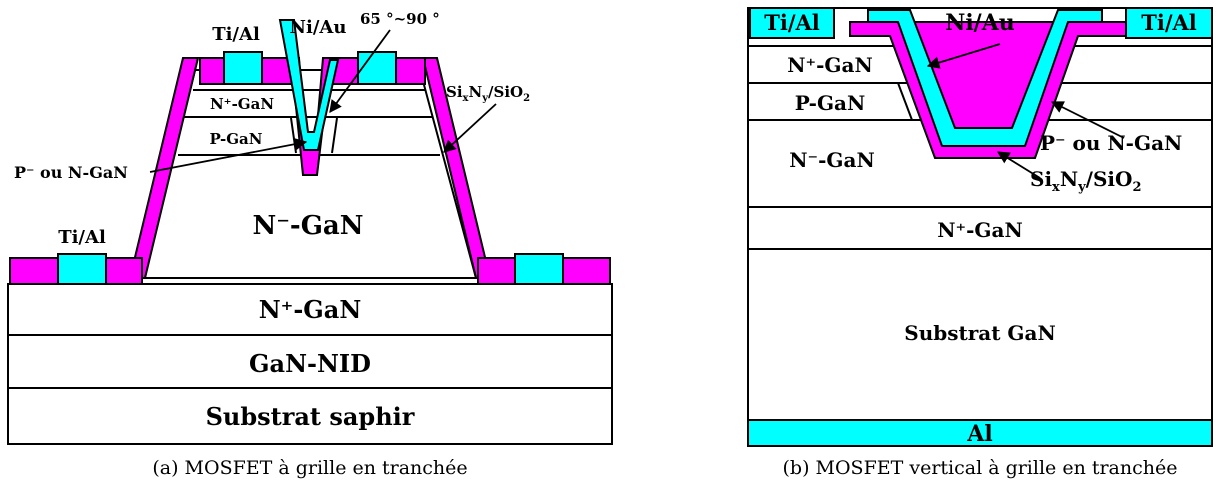 The image size is (1218, 488). Describe the element at coordinates (539, 269) in the screenshot. I see `ti-al-bottom-right-contact` at that location.